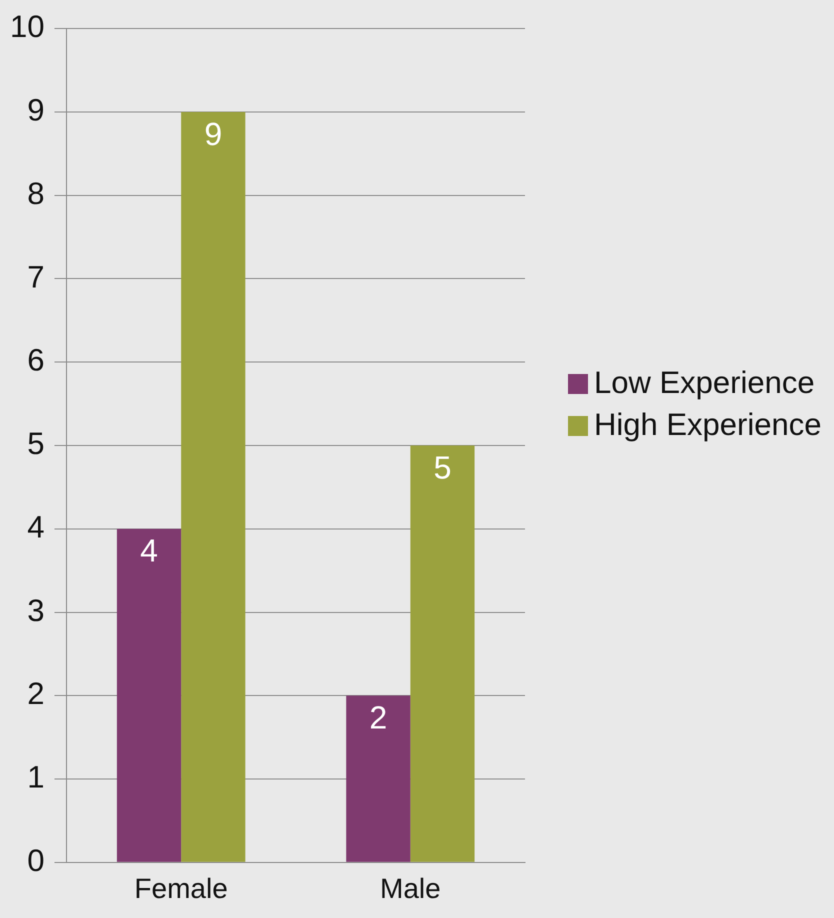 The image size is (834, 918). What do you see at coordinates (35, 193) in the screenshot?
I see `y-tick-label: 8` at bounding box center [35, 193].